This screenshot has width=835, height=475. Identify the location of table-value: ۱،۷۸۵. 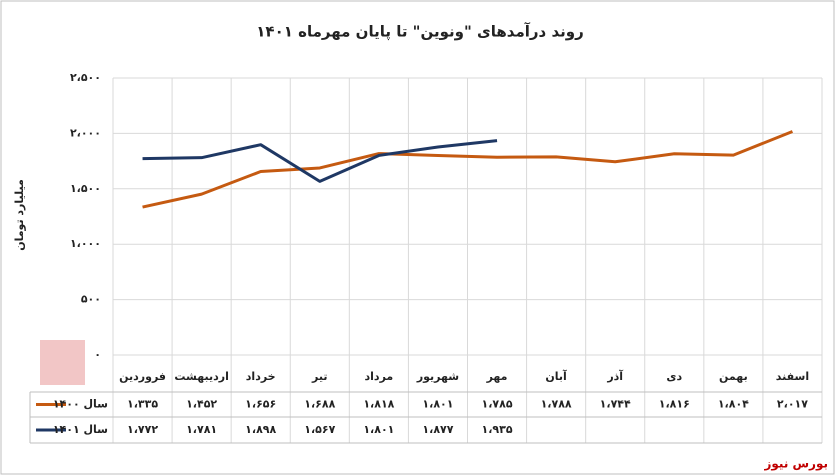
(497, 404).